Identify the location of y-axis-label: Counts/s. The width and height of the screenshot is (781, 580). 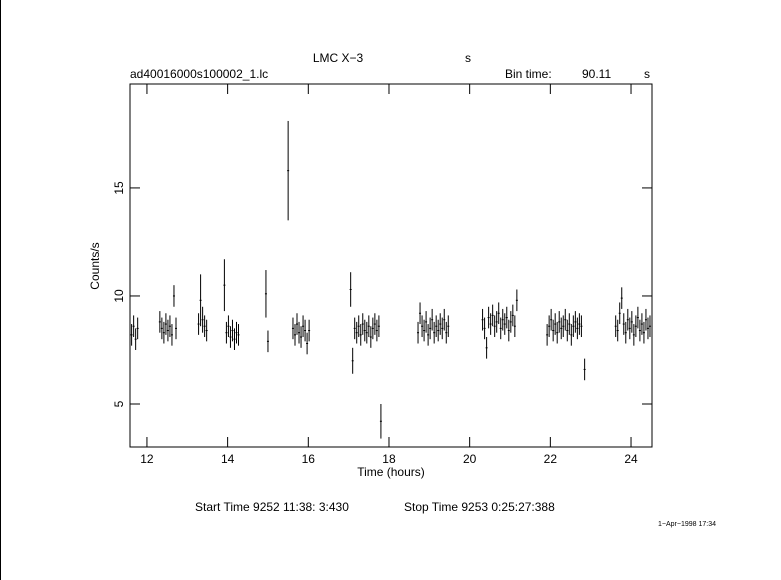
(95, 265).